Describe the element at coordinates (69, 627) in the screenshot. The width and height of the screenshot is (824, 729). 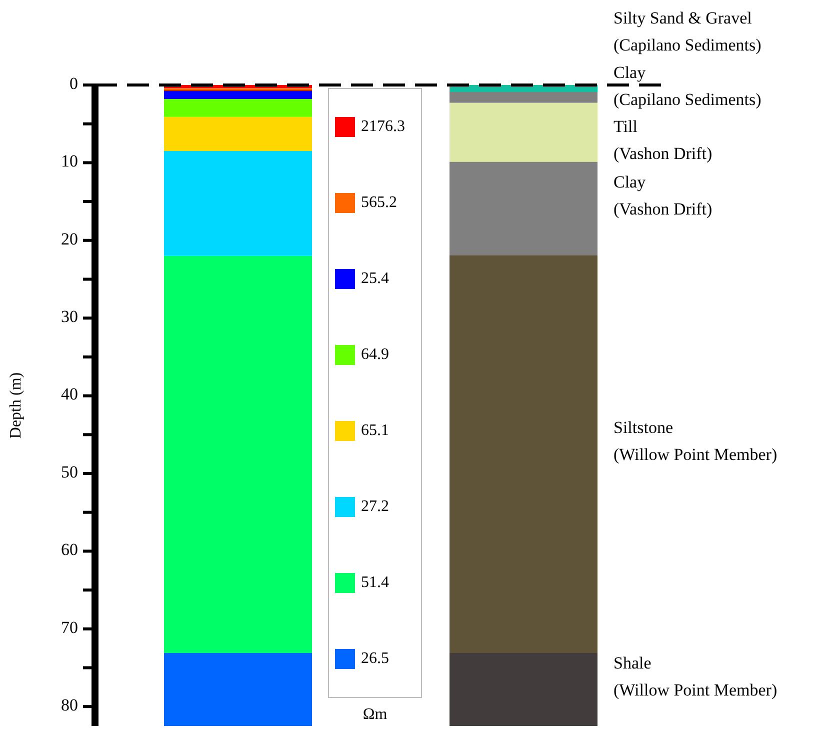
I see `y-tick-label: 70` at that location.